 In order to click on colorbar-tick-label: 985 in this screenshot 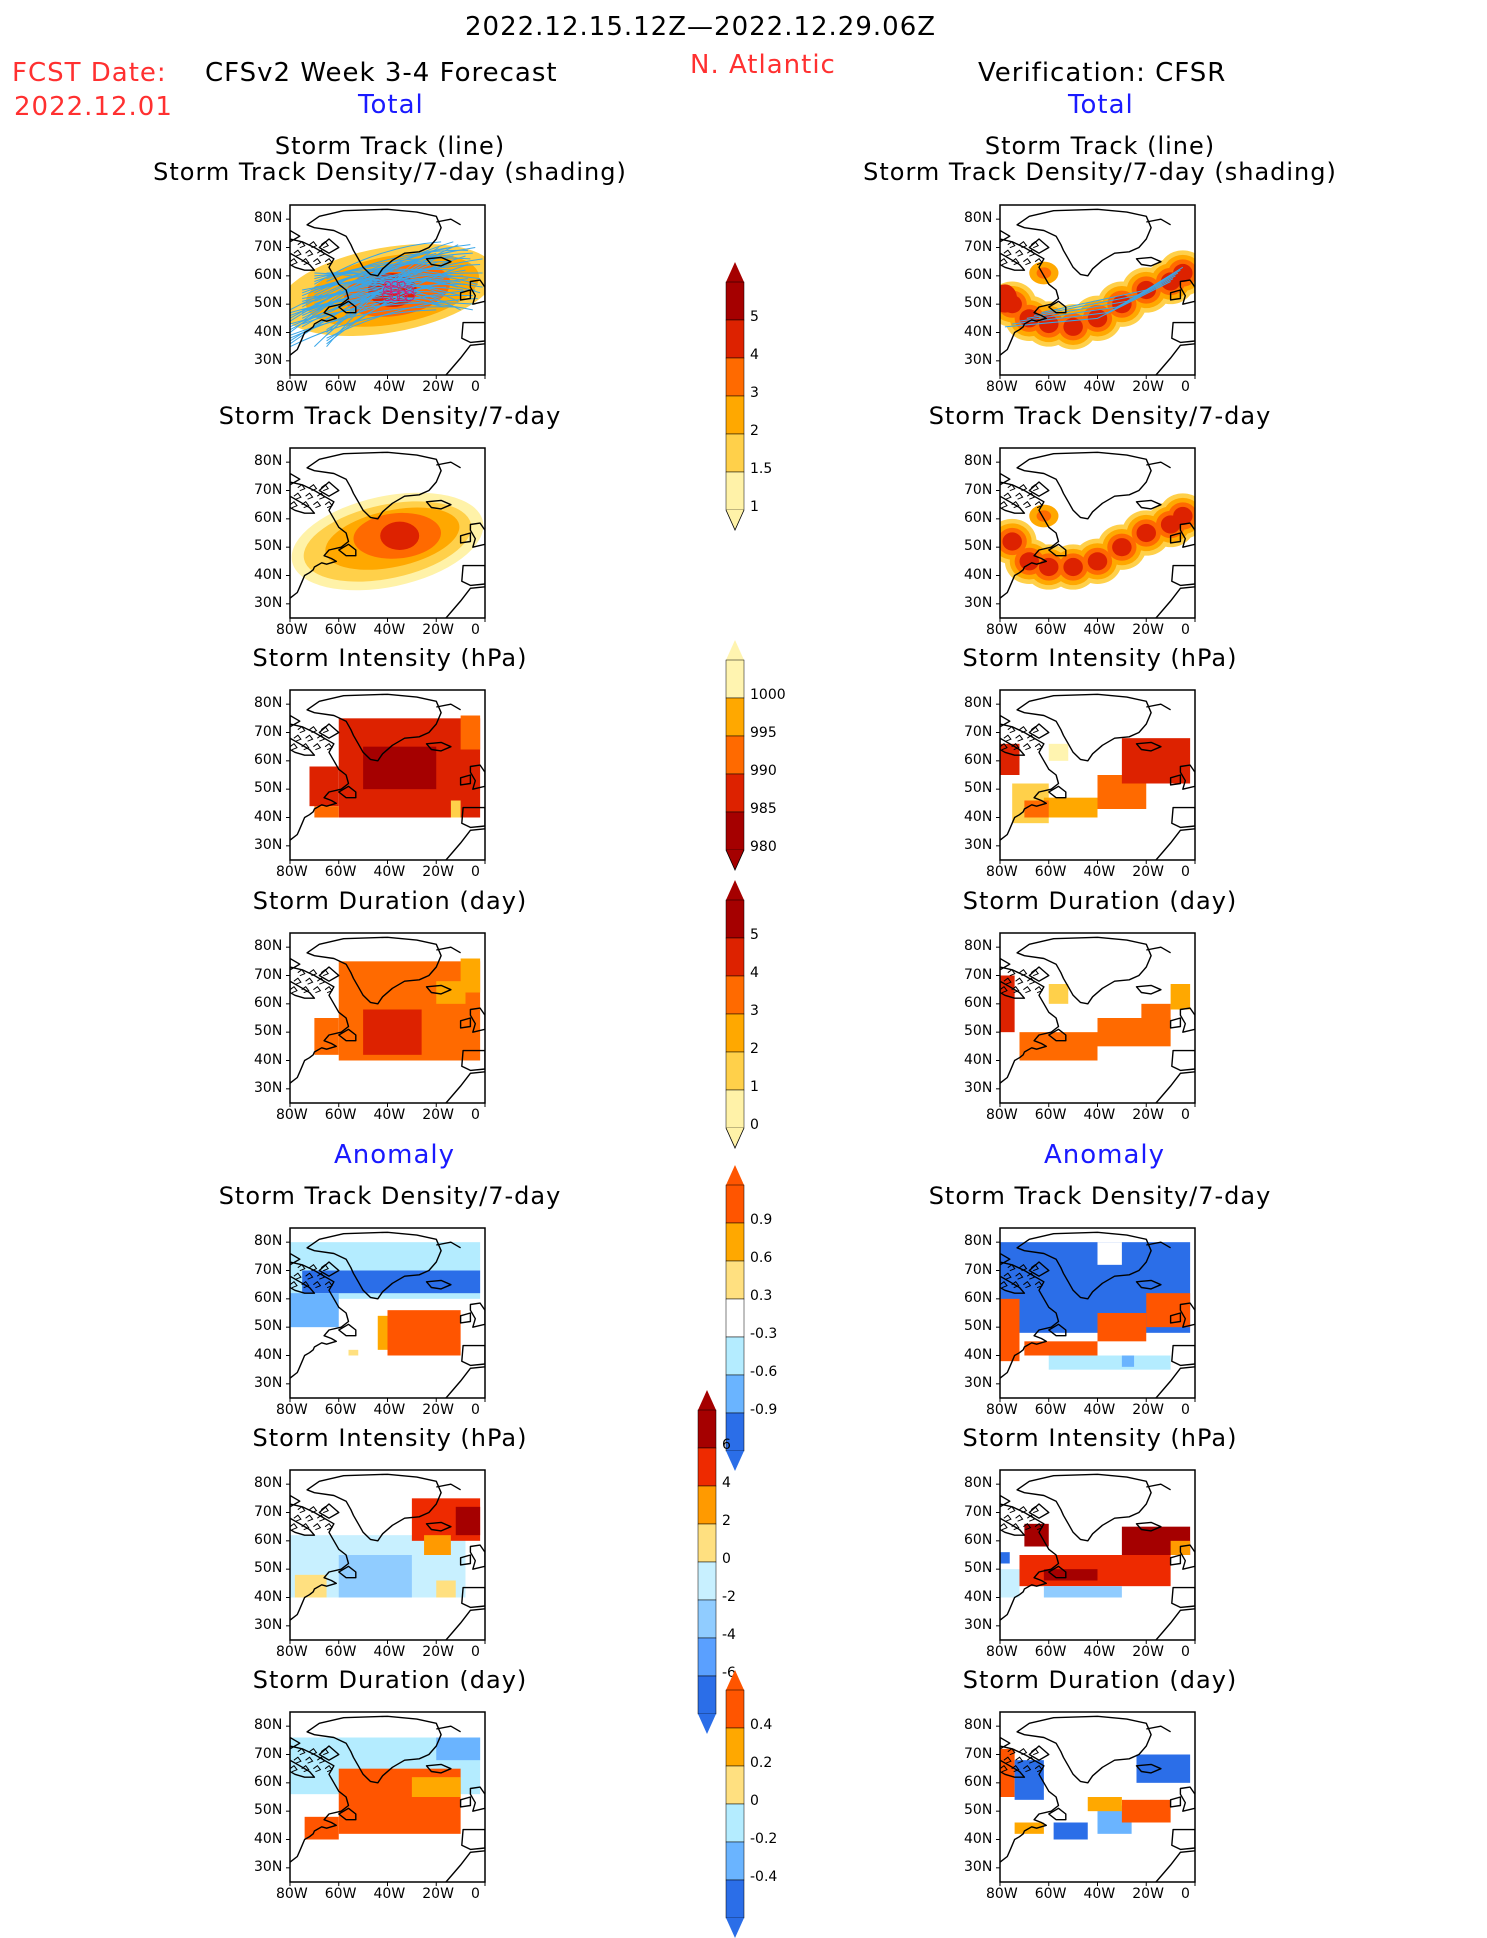, I will do `click(763, 808)`.